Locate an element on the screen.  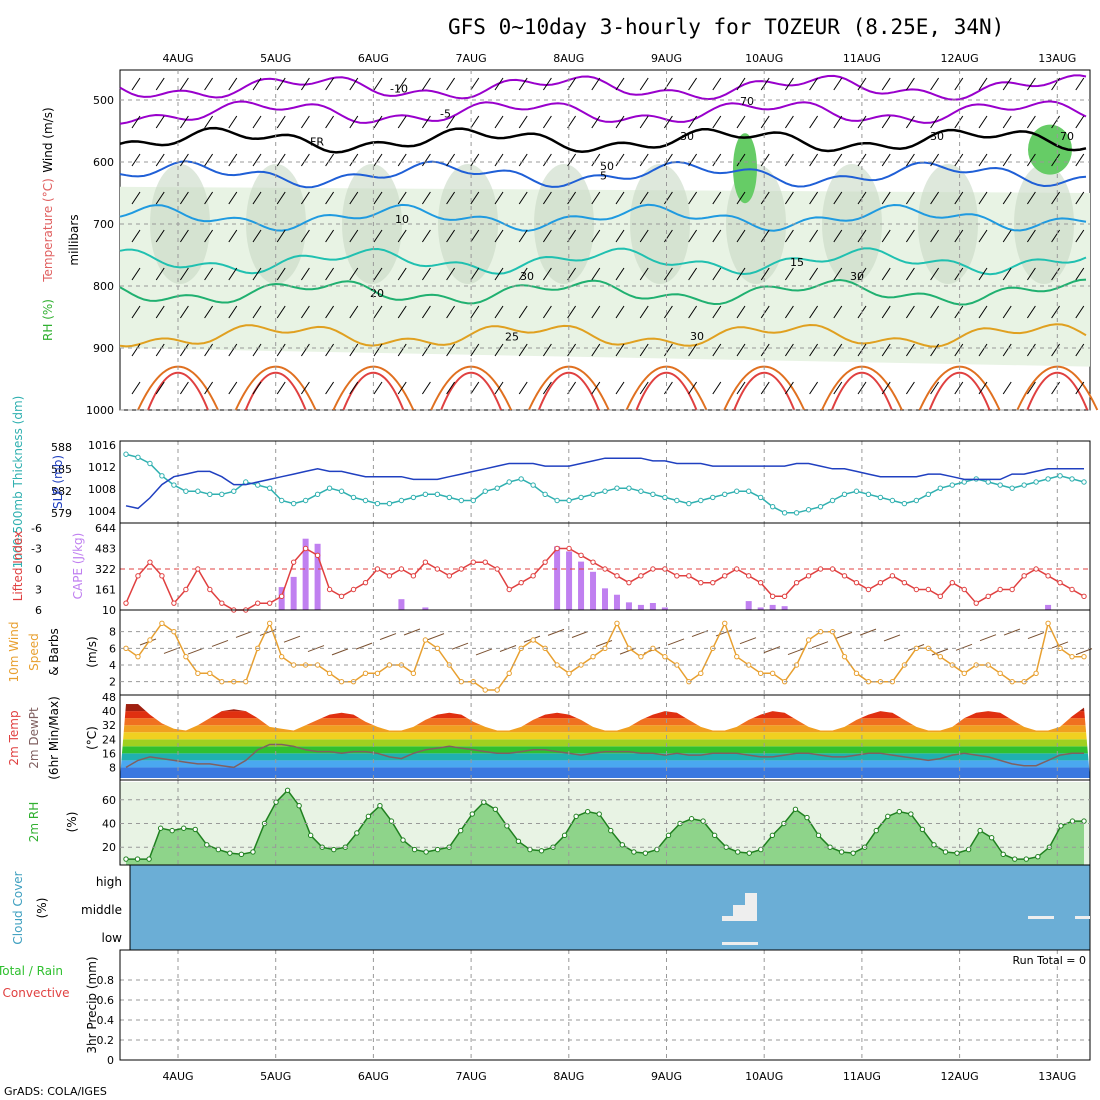
cape-ytick: 161 is located at coordinates (105, 590).